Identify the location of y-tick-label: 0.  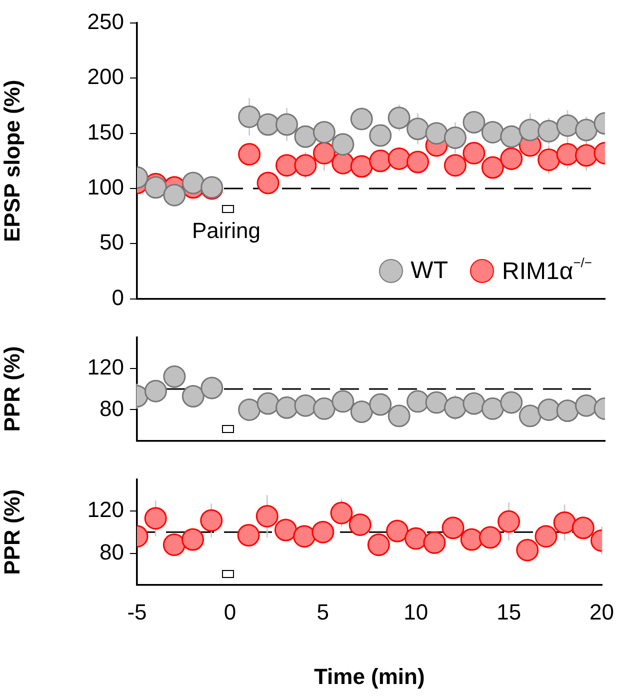
(118, 297).